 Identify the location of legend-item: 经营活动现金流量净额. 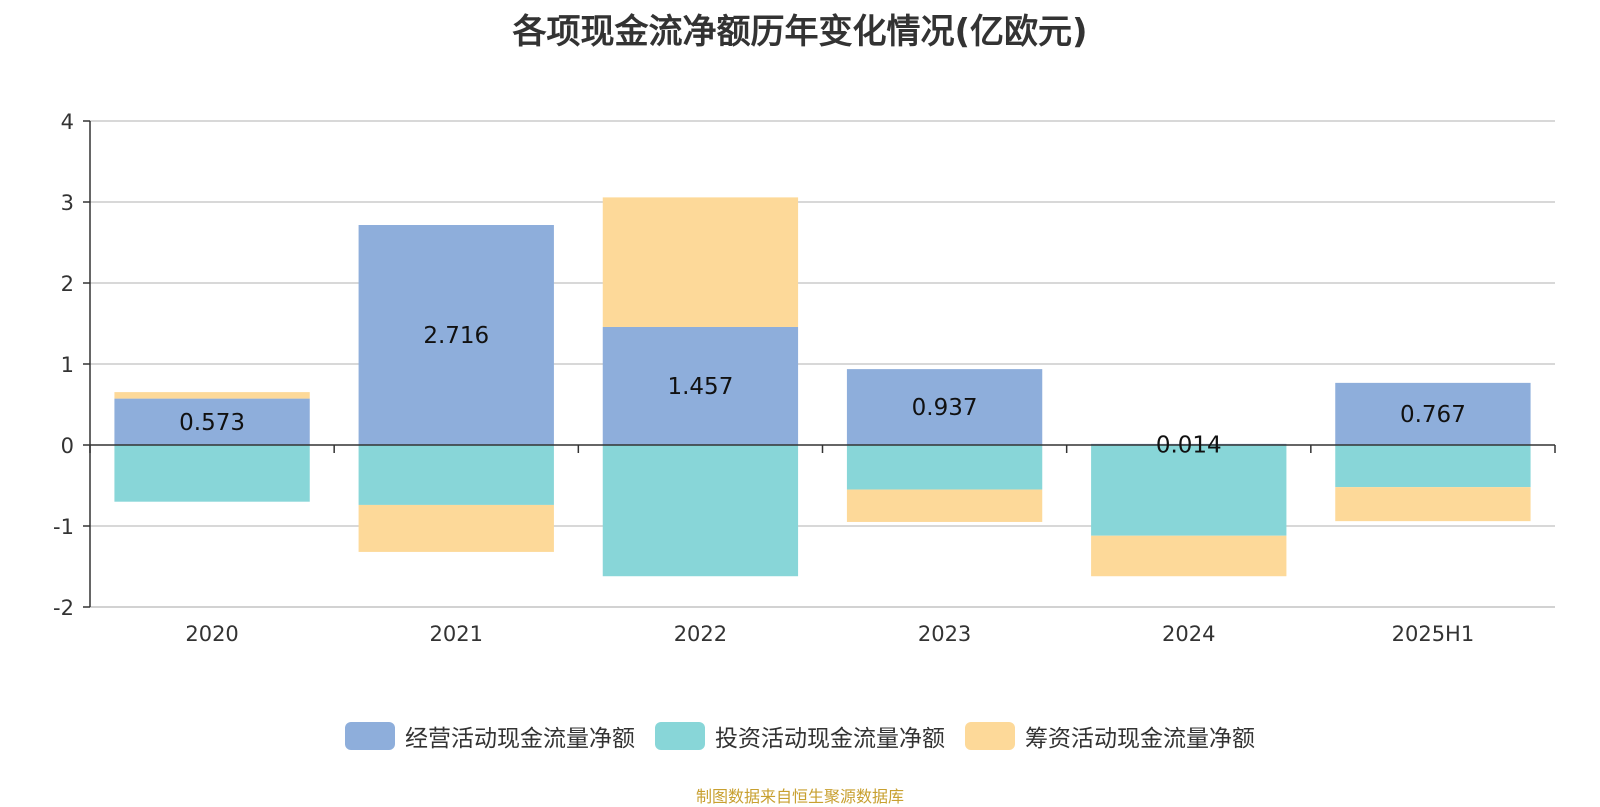
(490, 736).